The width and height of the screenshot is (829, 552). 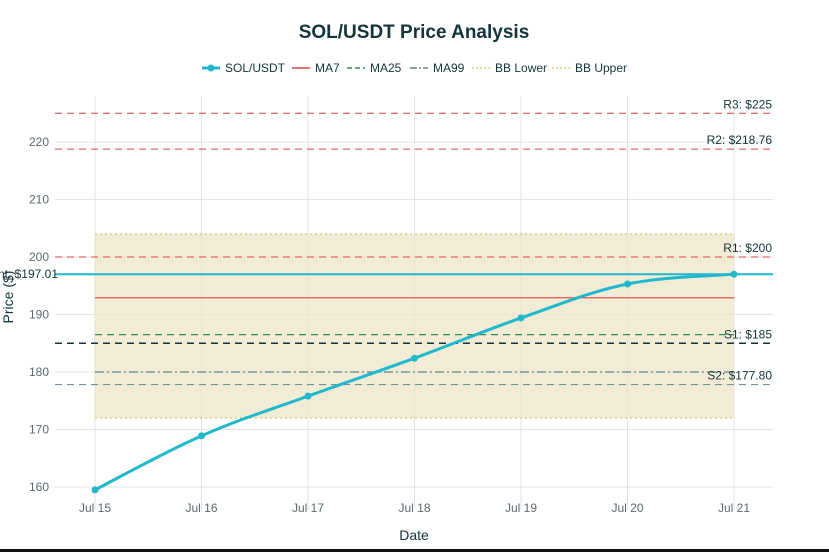 I want to click on x-axis-title: Date, so click(x=414, y=535).